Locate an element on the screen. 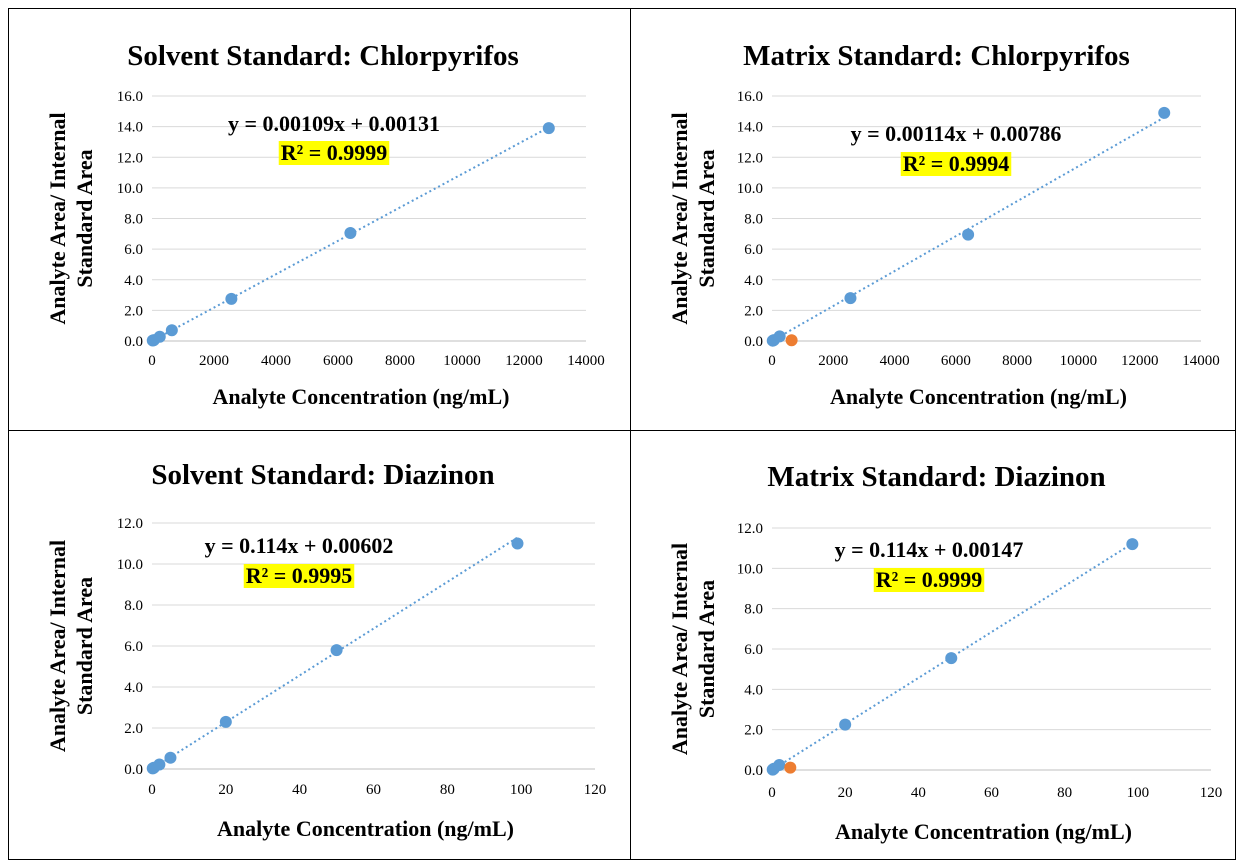  x-tick-label: 10000 is located at coordinates (1079, 361).